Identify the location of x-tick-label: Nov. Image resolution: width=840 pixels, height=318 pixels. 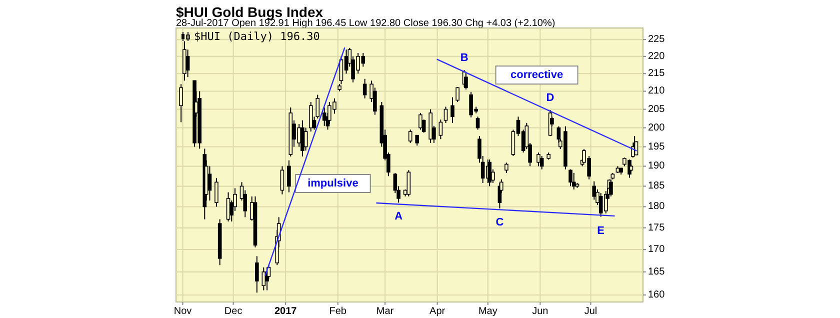
(183, 311).